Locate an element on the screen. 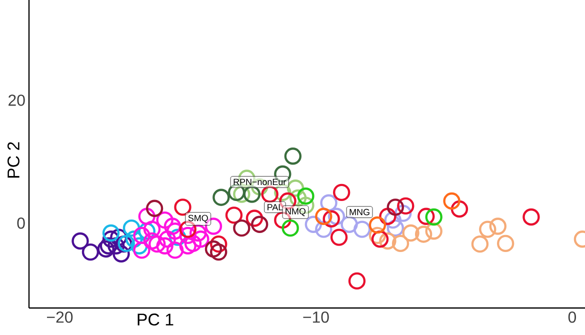  annotation: MNG is located at coordinates (360, 212).